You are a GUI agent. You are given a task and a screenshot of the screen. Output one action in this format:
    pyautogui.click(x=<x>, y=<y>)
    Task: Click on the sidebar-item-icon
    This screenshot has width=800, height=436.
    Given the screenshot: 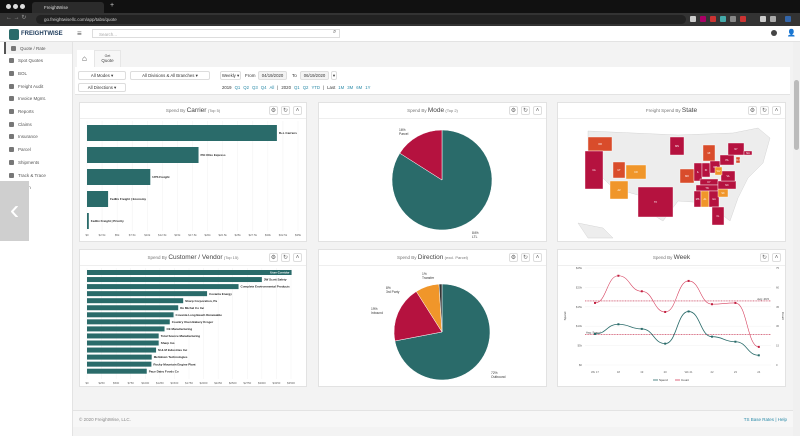 What is the action you would take?
    pyautogui.click(x=11, y=137)
    